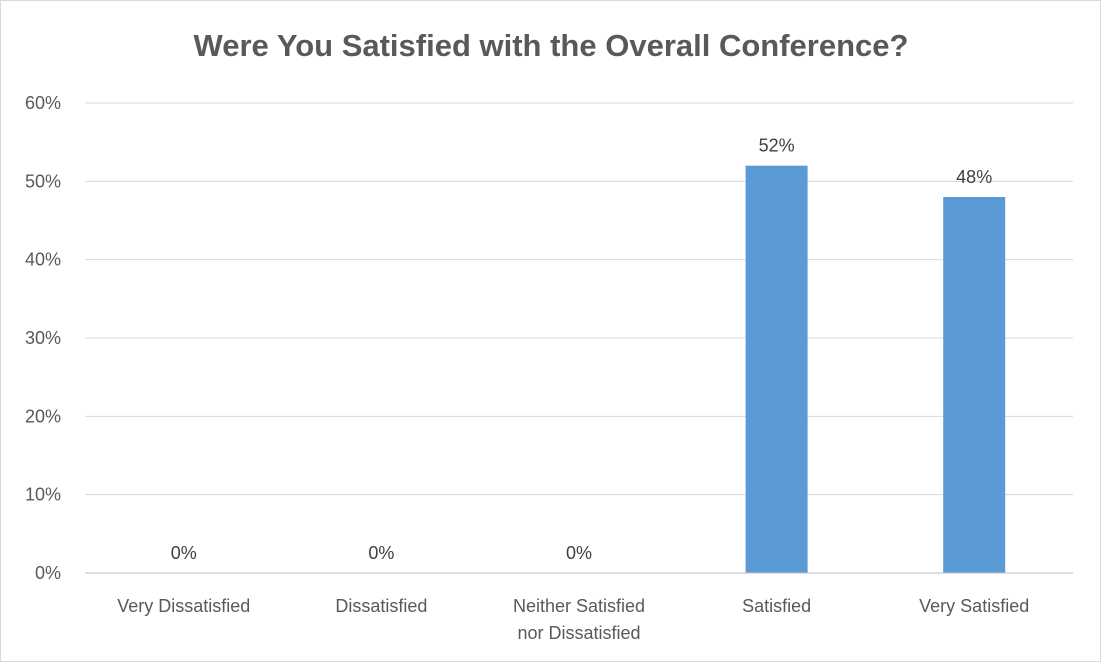  What do you see at coordinates (875, 369) in the screenshot?
I see `bars` at bounding box center [875, 369].